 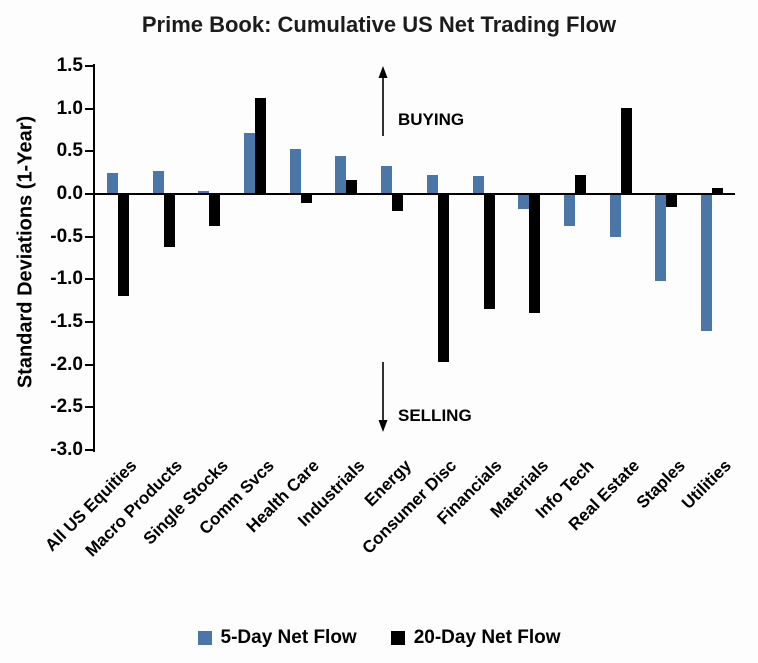 What do you see at coordinates (420, 103) in the screenshot?
I see `buying-annotation: BUYING` at bounding box center [420, 103].